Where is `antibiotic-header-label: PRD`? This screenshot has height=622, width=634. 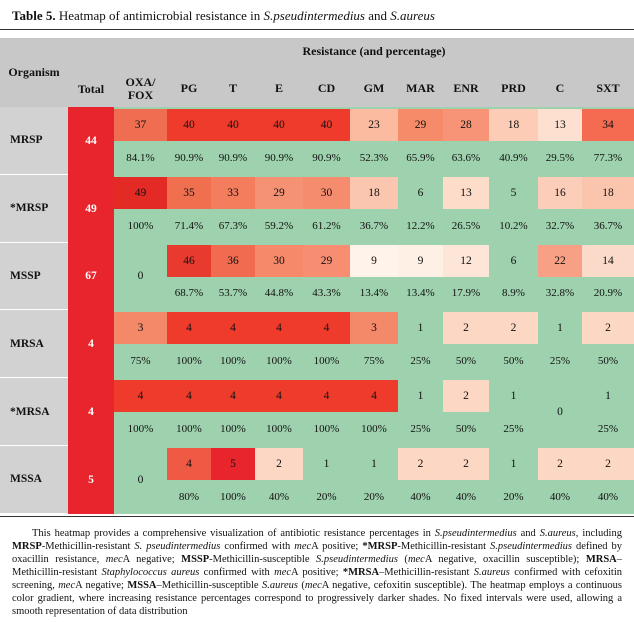 antibiotic-header-label: PRD is located at coordinates (513, 88).